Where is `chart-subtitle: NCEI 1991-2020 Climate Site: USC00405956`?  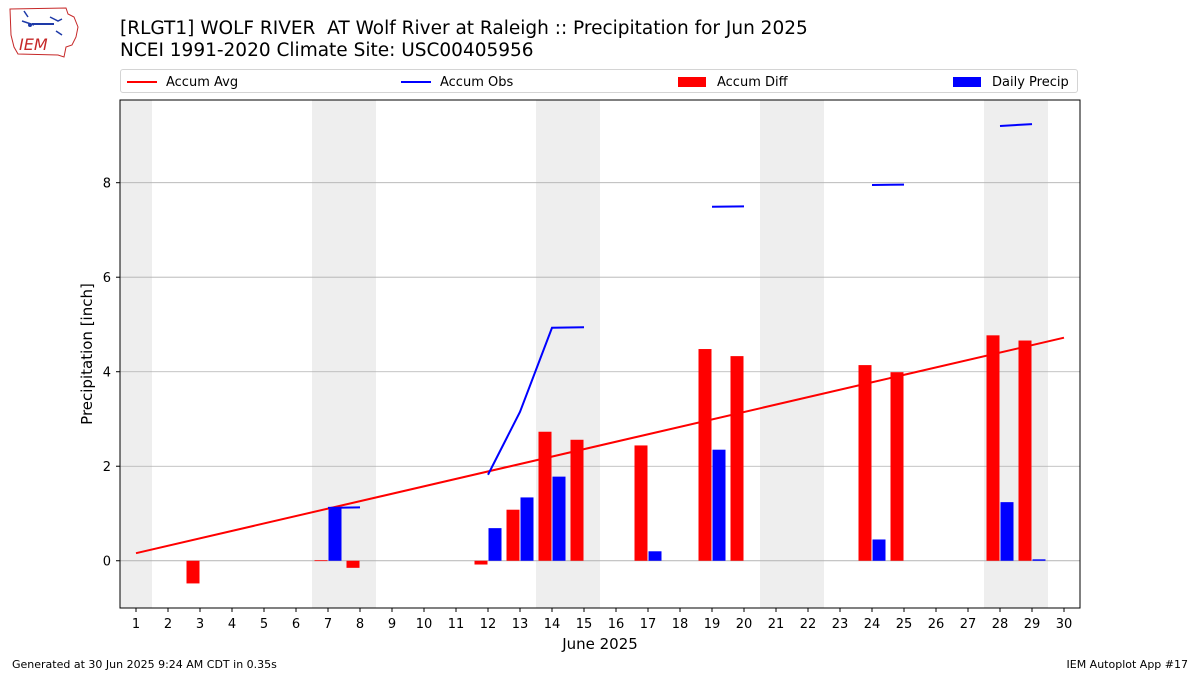 chart-subtitle: NCEI 1991-2020 Climate Site: USC00405956 is located at coordinates (327, 50).